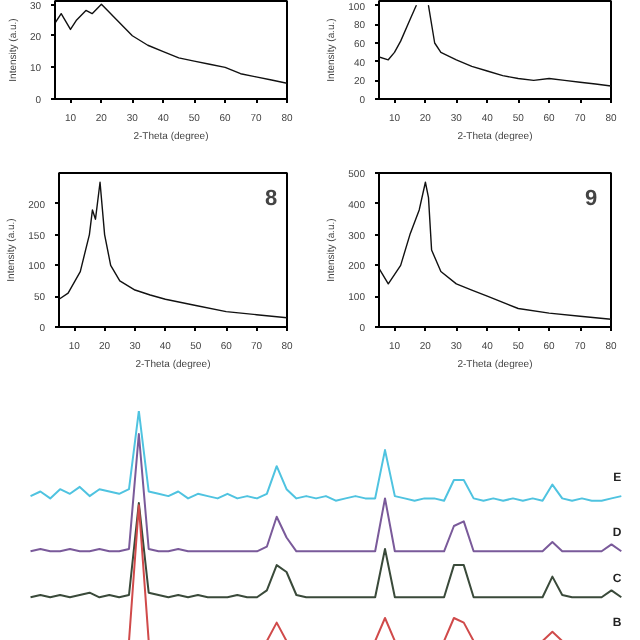 Image resolution: width=640 pixels, height=640 pixels. I want to click on annotation: 8, so click(271, 199).